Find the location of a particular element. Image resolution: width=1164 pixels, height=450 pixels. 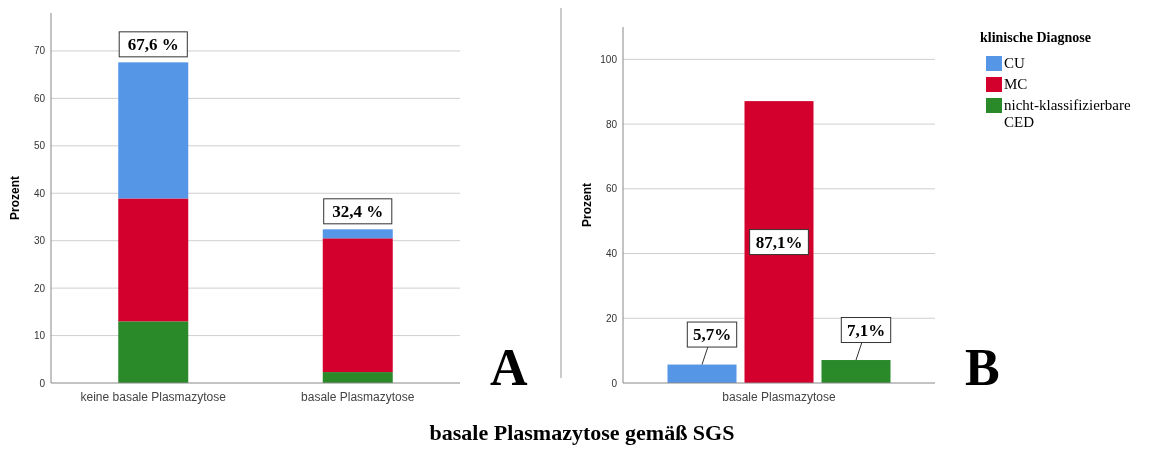

y-tick-label: 100 is located at coordinates (609, 59).